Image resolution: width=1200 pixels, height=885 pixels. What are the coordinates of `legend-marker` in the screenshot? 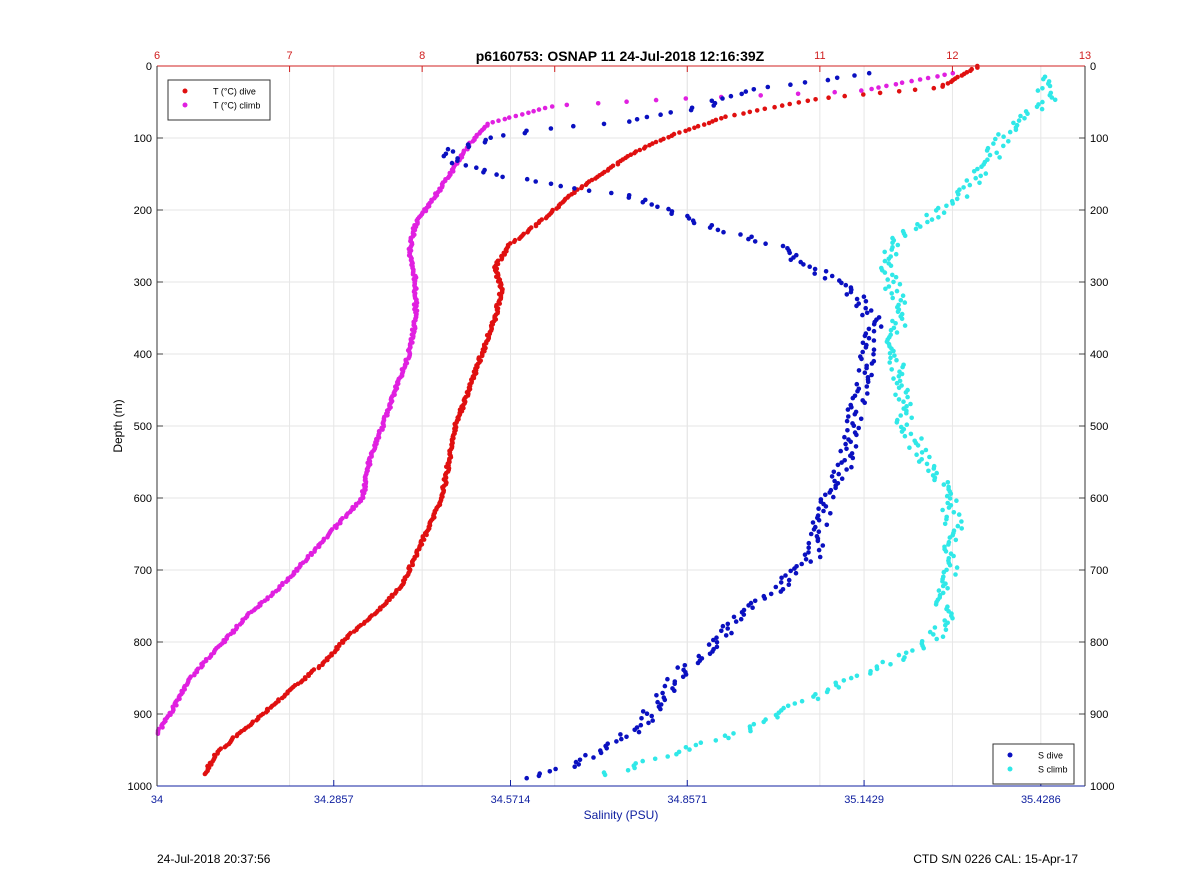 It's located at (1010, 755).